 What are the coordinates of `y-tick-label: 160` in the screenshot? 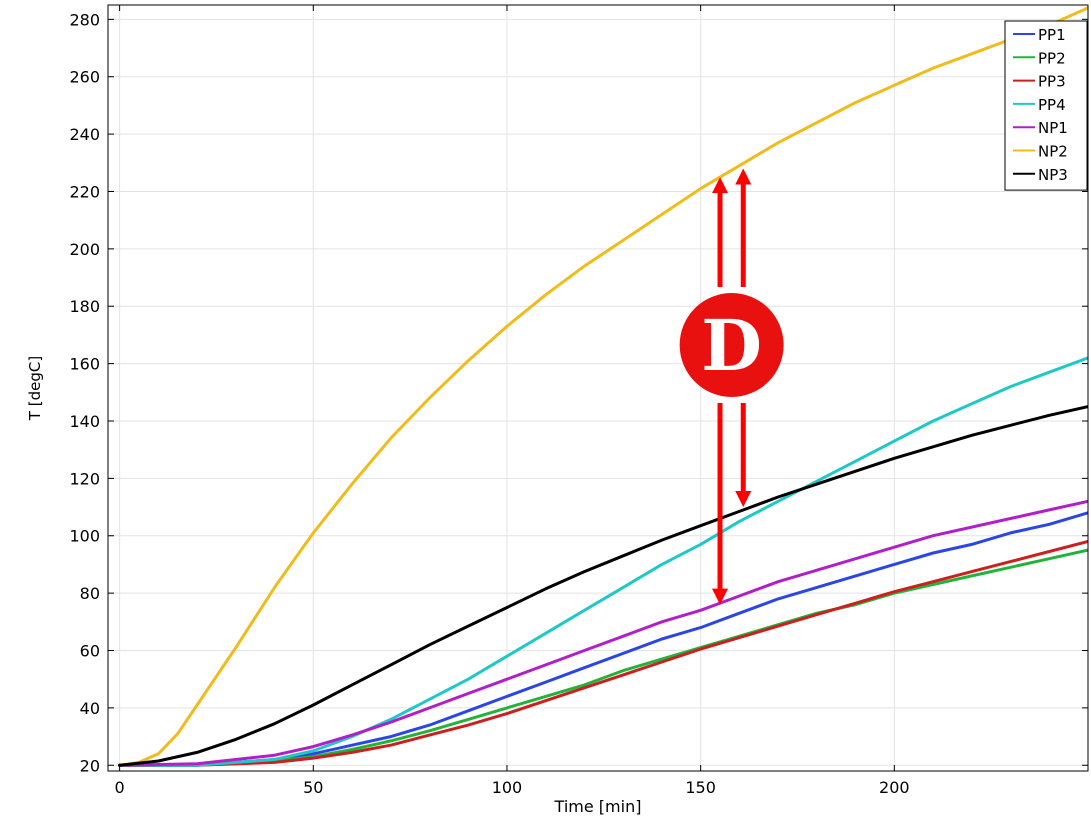 It's located at (84, 364).